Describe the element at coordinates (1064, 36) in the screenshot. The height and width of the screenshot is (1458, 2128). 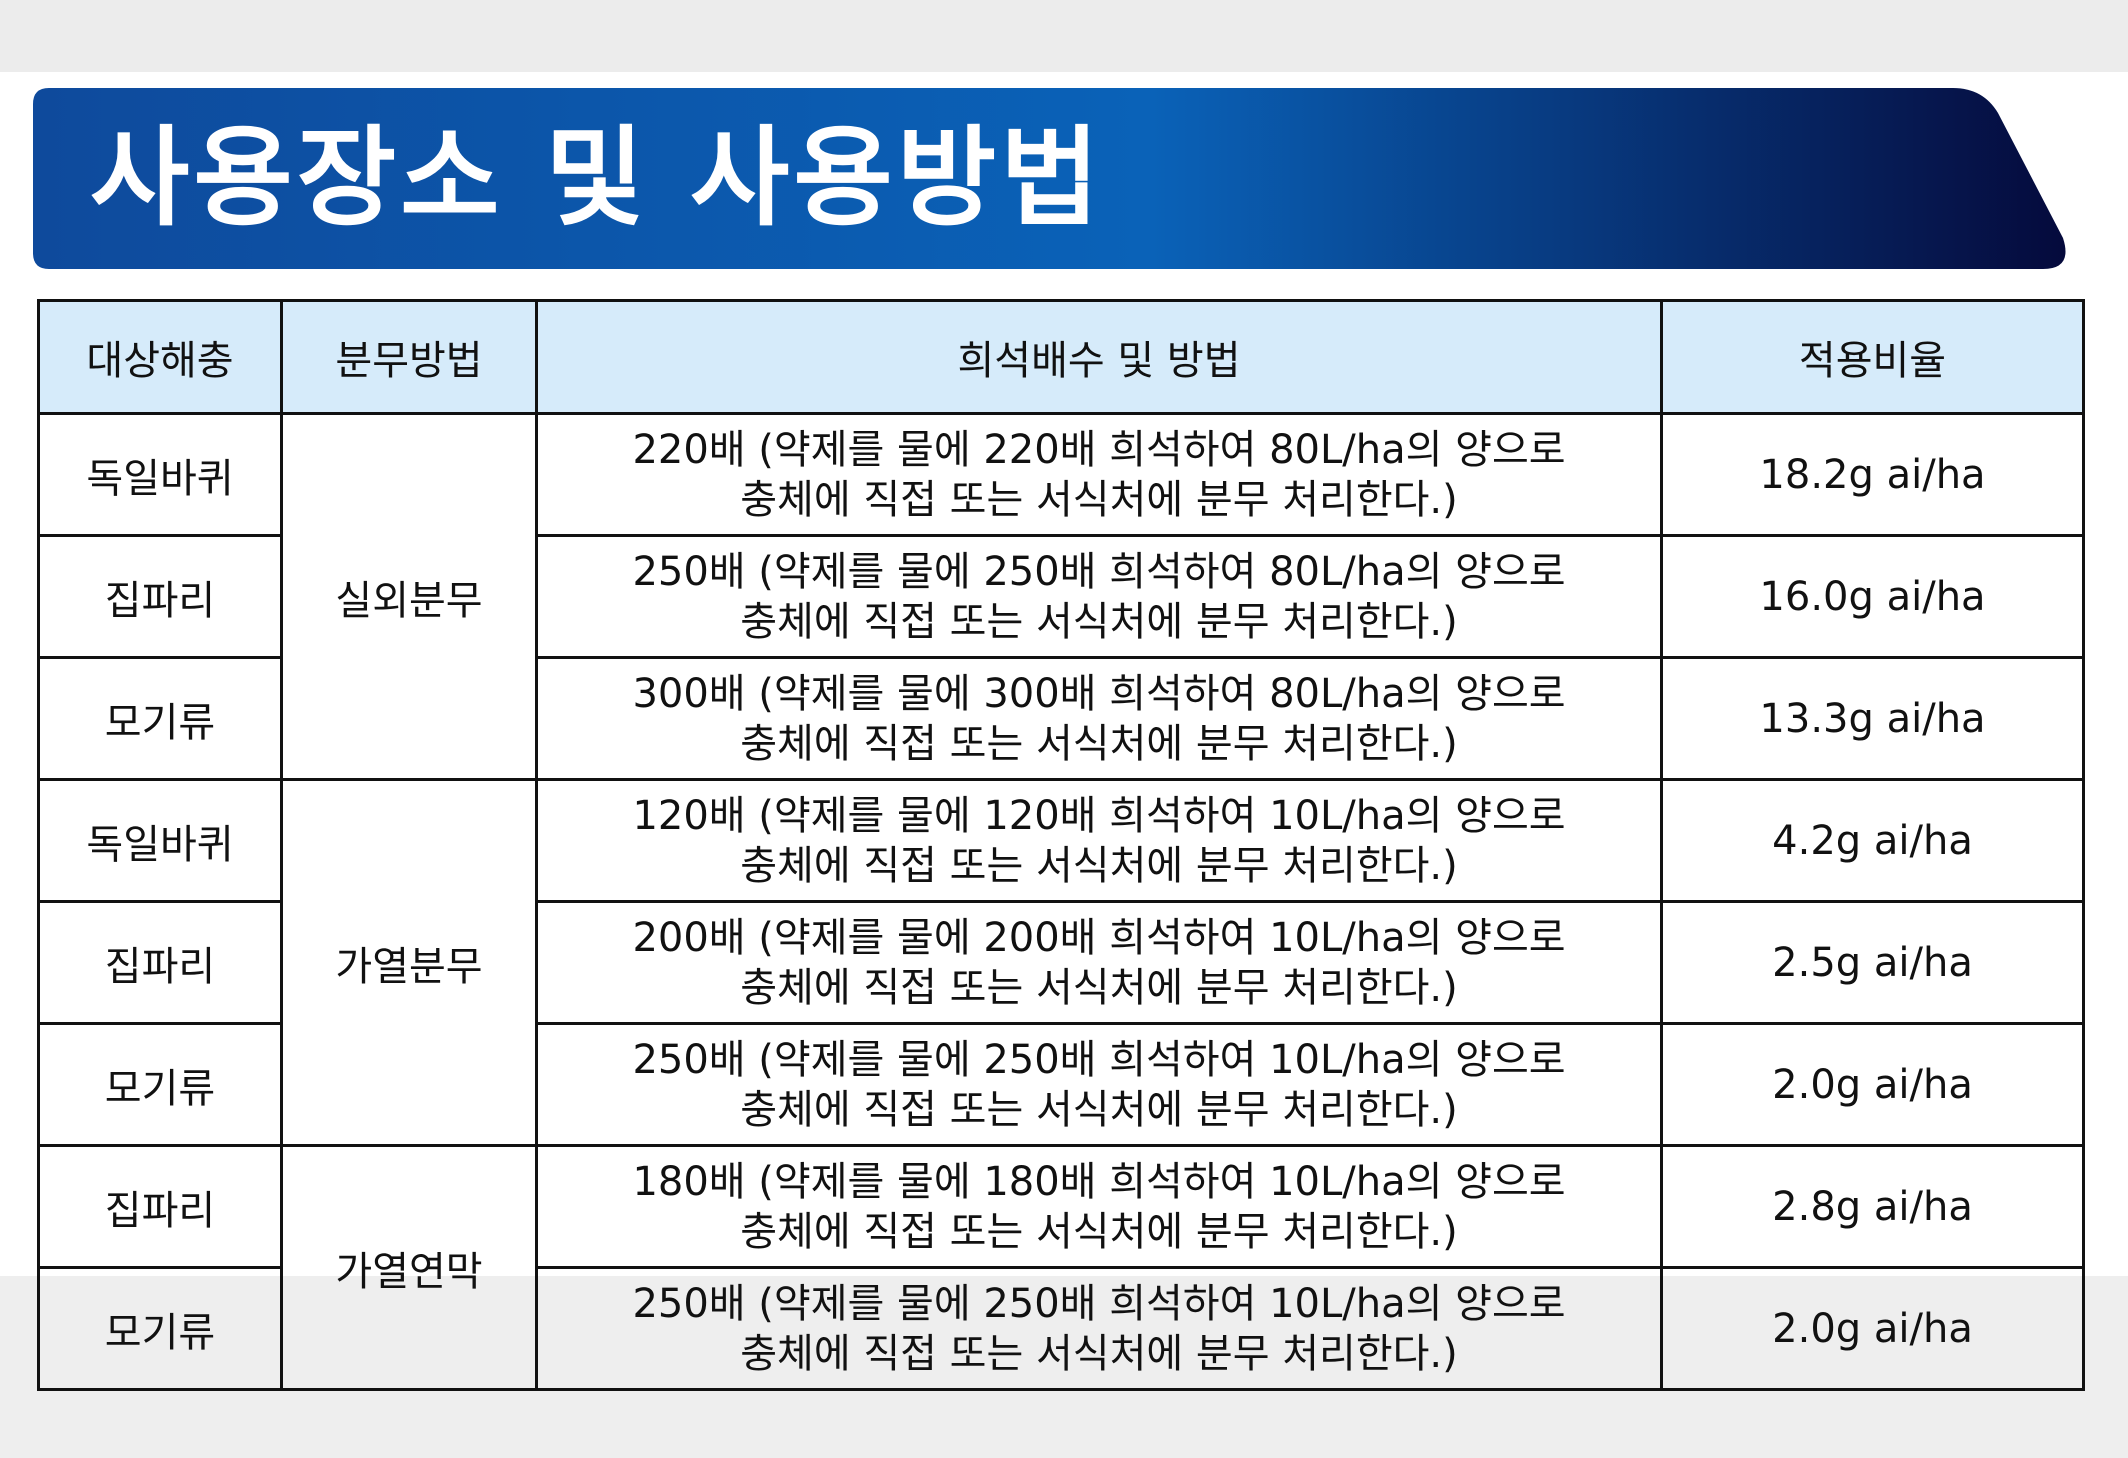
I see `background-strip` at that location.